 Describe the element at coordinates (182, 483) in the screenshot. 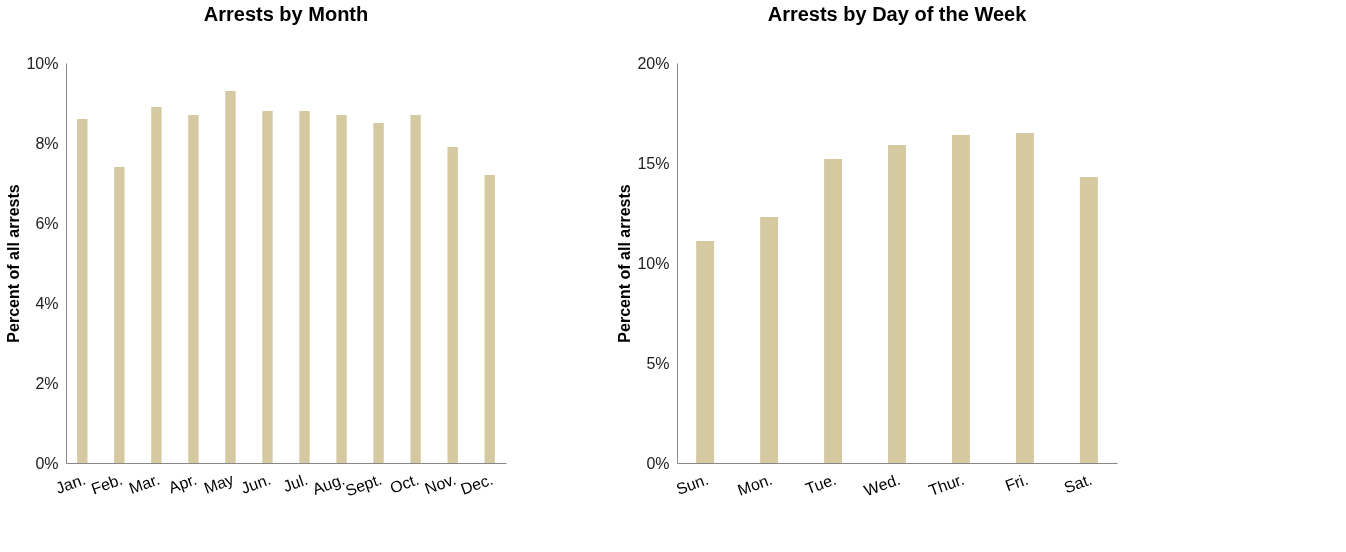

I see `x-tick-label: Apr.` at that location.